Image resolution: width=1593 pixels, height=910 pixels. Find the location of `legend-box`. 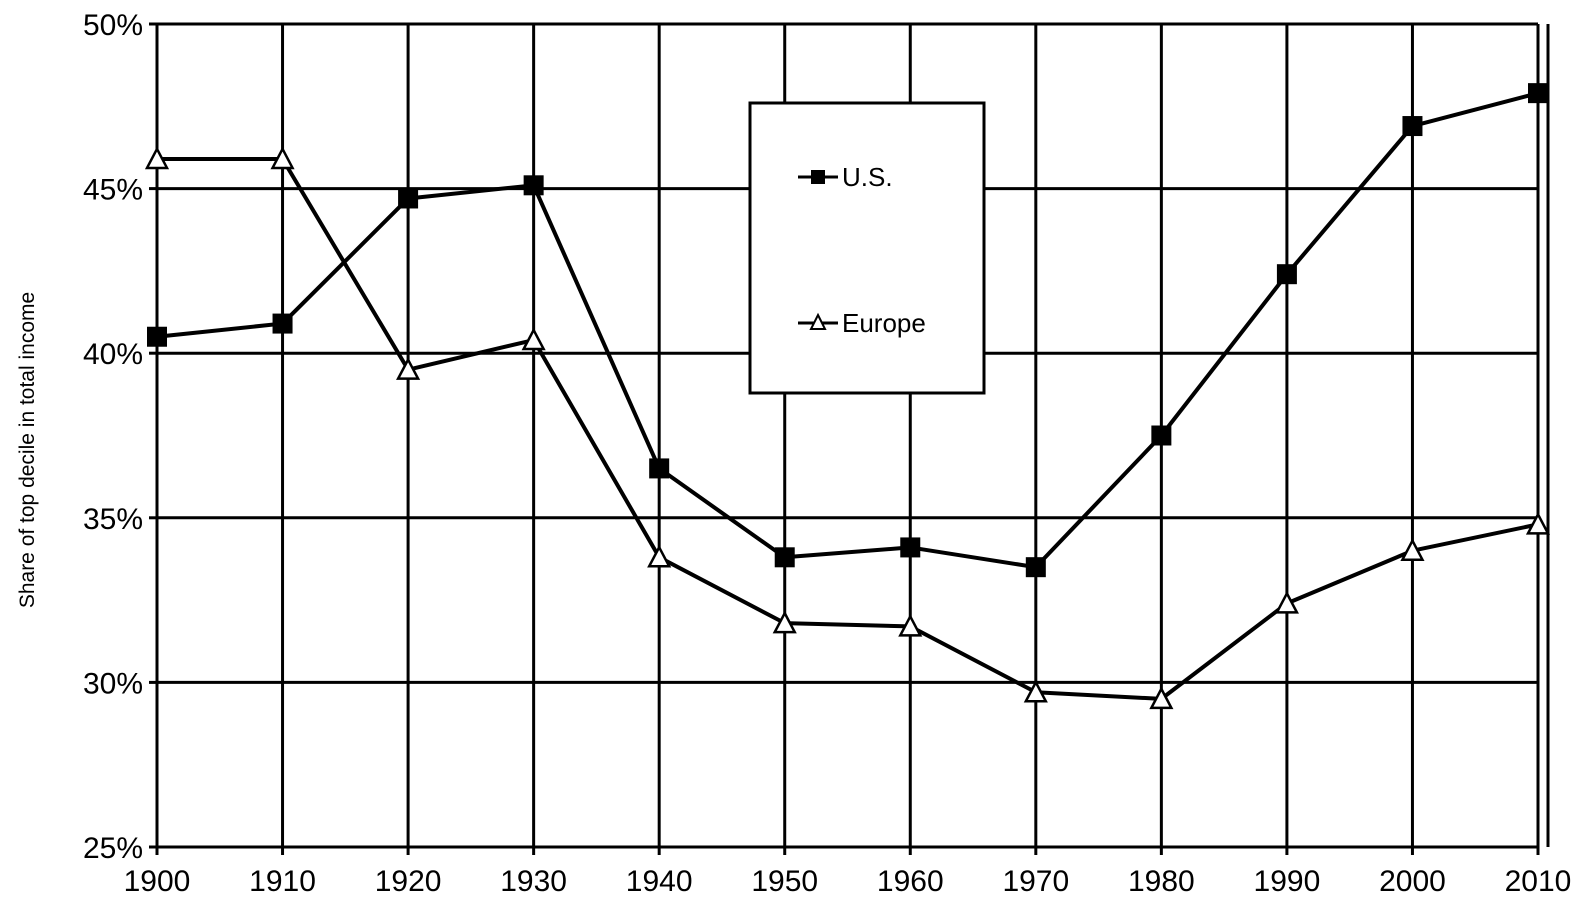

legend-box is located at coordinates (867, 248).